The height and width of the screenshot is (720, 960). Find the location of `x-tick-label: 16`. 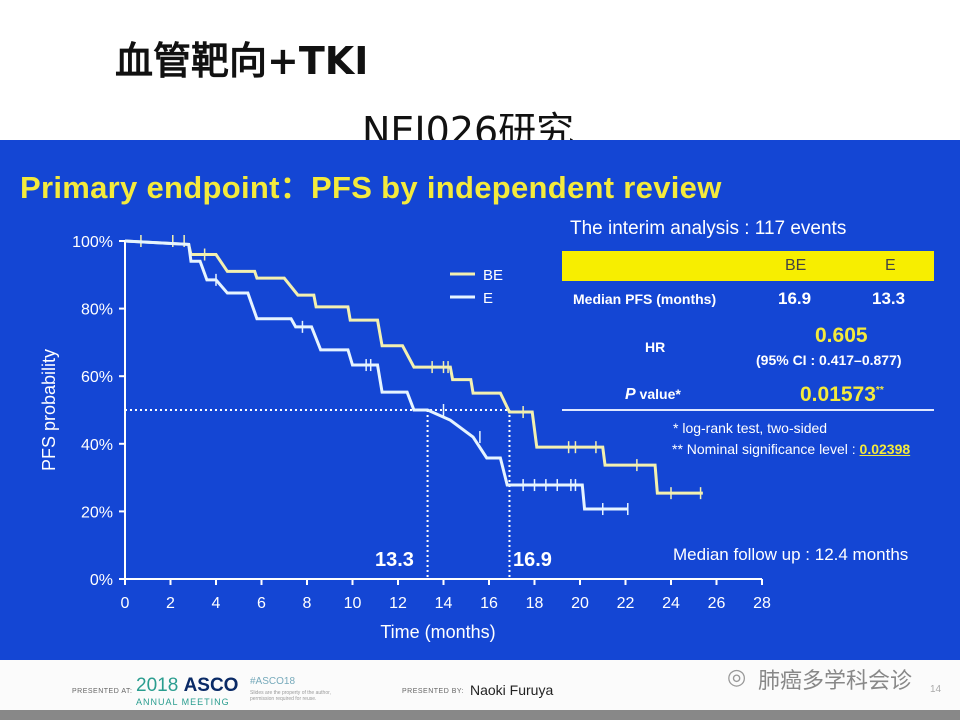

x-tick-label: 16 is located at coordinates (489, 603).